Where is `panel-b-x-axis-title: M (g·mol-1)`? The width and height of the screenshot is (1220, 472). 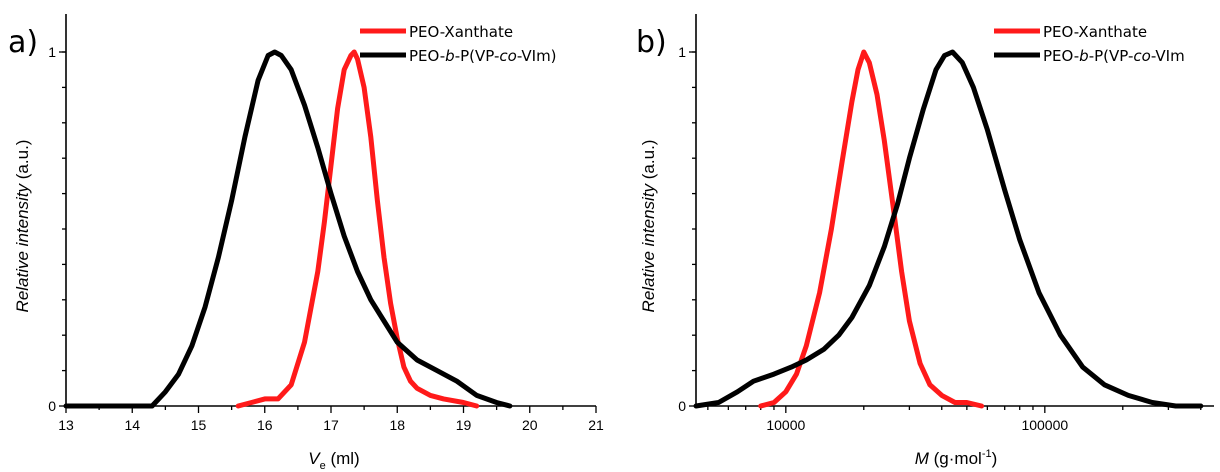
panel-b-x-axis-title: M (g·mol-1) is located at coordinates (956, 458).